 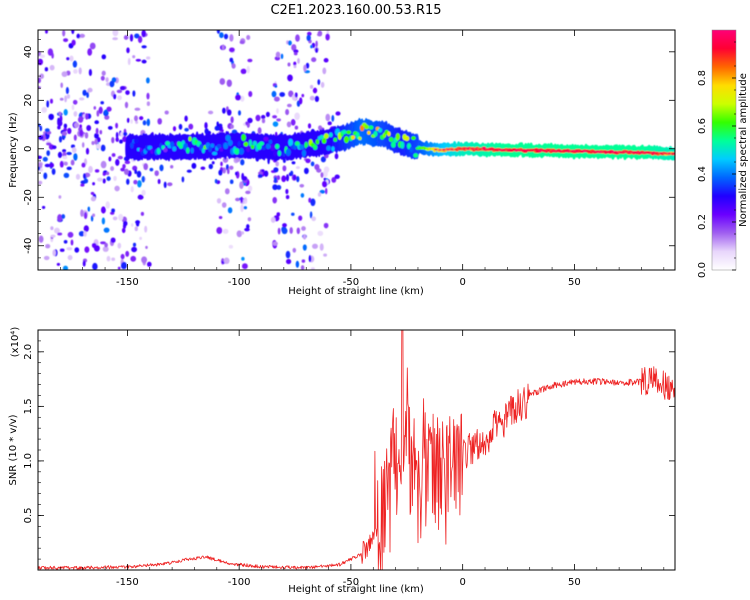 What do you see at coordinates (702, 222) in the screenshot?
I see `colorbar-tick-label: 0.2` at bounding box center [702, 222].